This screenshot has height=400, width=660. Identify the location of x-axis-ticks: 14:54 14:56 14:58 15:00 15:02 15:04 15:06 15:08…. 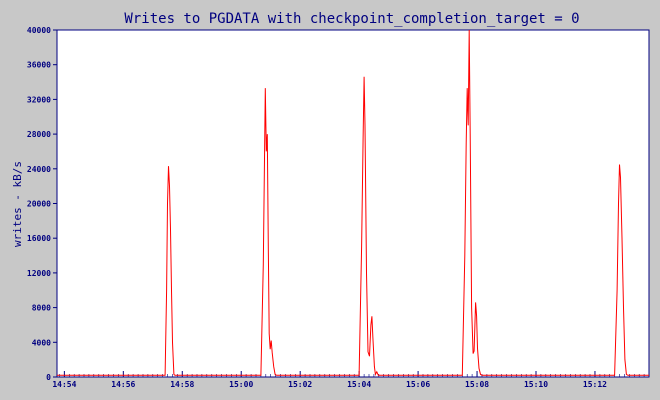
(329, 380).